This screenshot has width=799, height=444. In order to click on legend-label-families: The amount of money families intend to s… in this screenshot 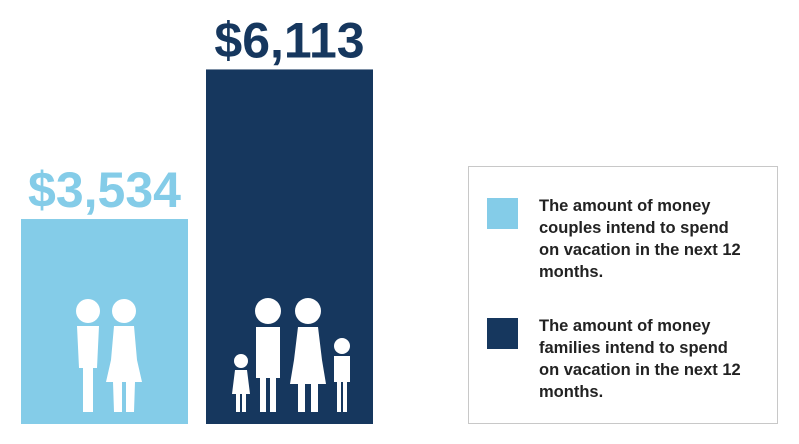, I will do `click(640, 359)`.